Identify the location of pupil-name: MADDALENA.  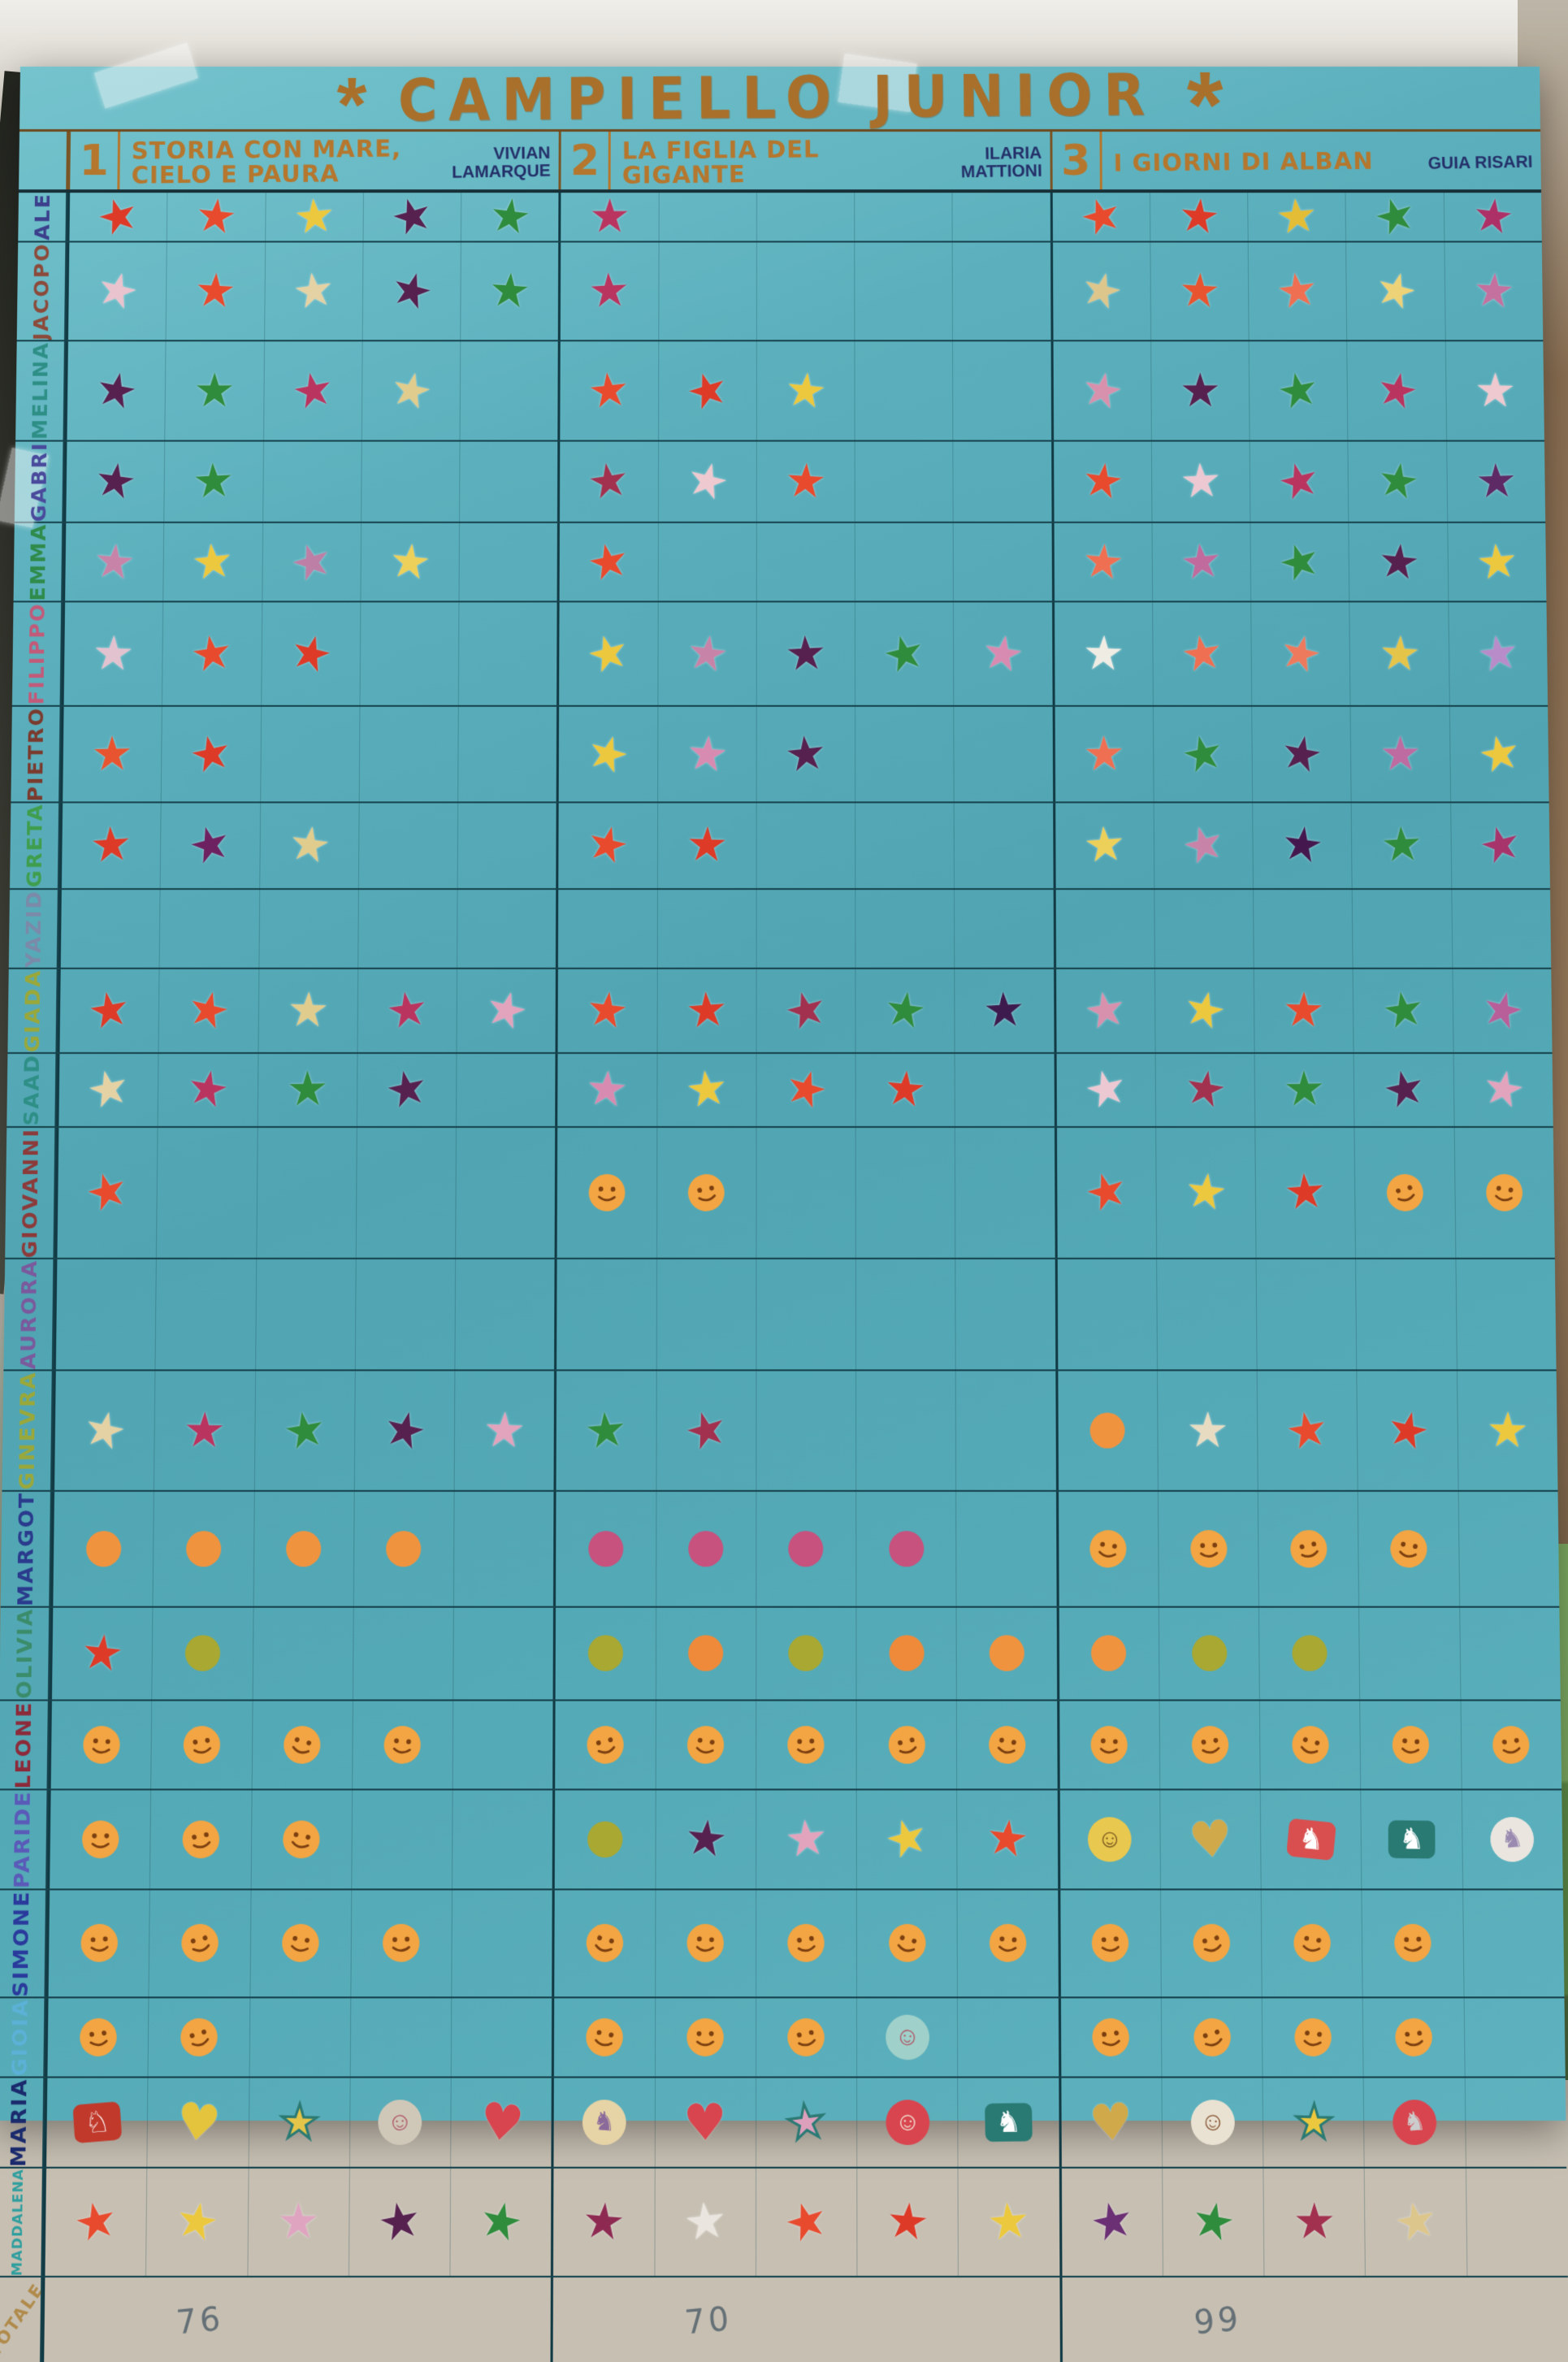
(17, 2222).